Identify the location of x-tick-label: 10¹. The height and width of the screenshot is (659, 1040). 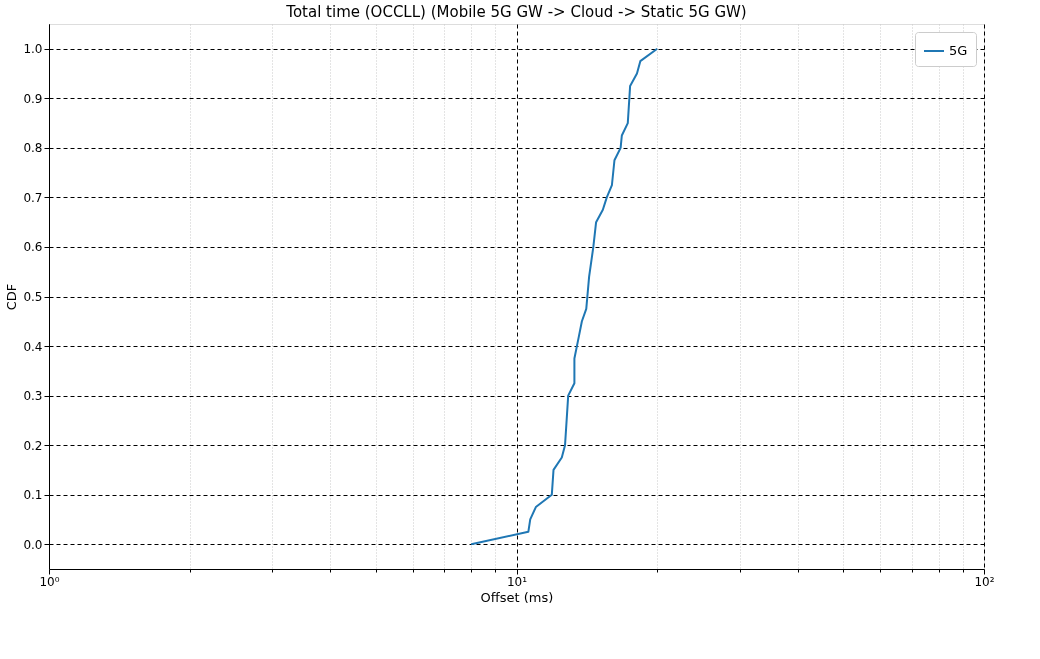
(517, 581).